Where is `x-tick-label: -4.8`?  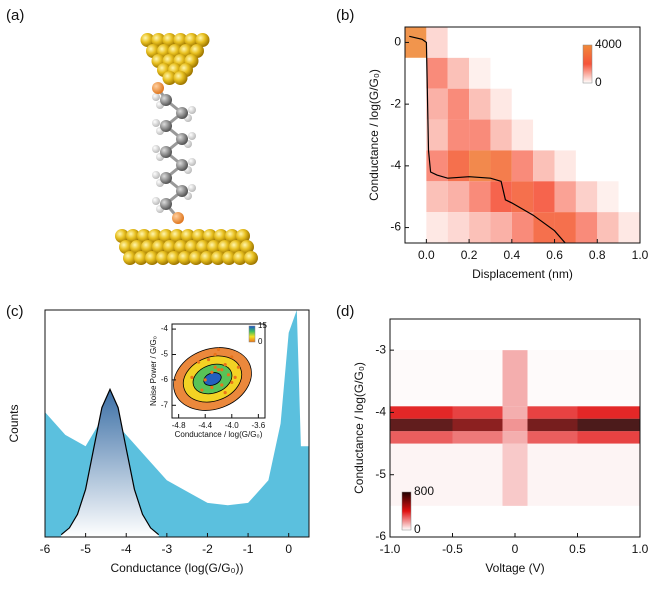
x-tick-label: -4.8 is located at coordinates (179, 425).